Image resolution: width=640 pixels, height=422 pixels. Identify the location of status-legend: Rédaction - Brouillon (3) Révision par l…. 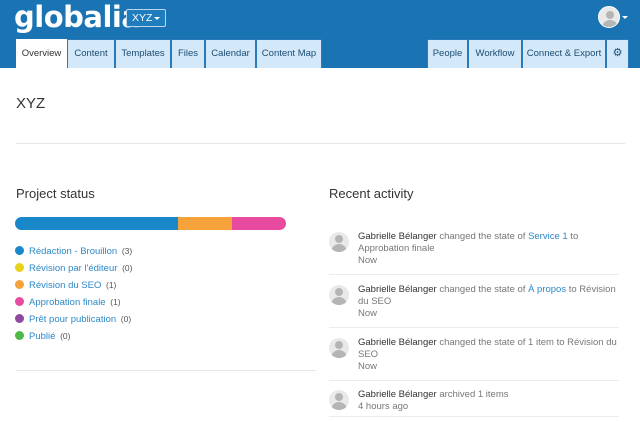
(73, 294).